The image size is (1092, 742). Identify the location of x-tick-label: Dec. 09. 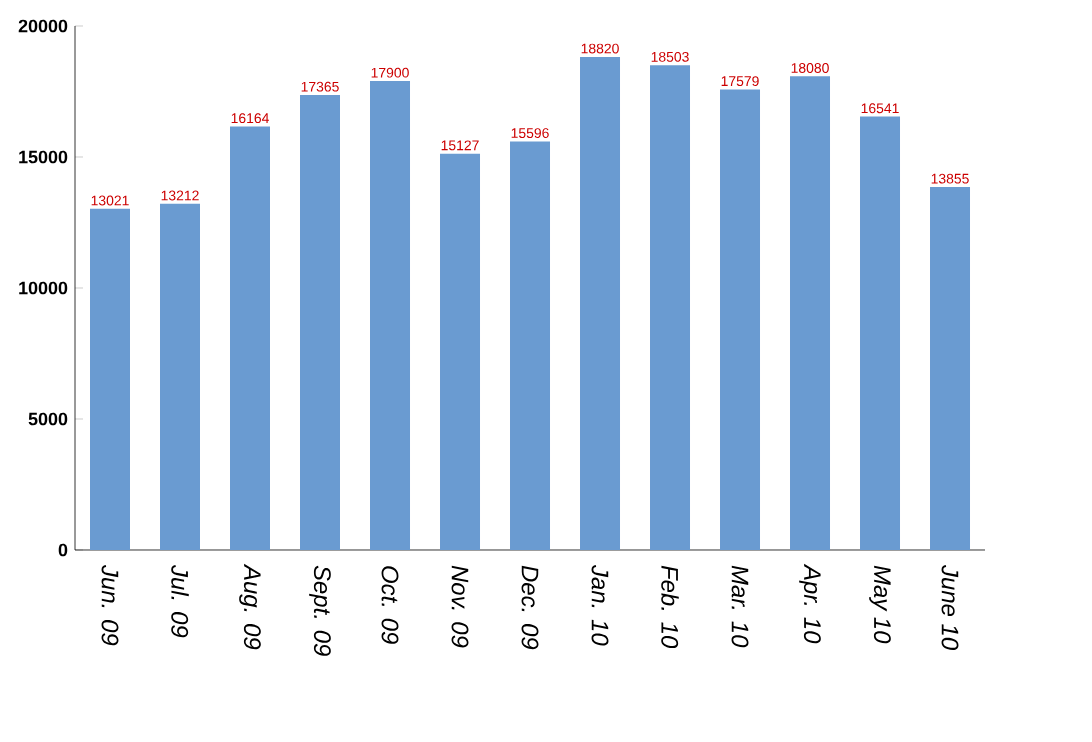
(530, 607).